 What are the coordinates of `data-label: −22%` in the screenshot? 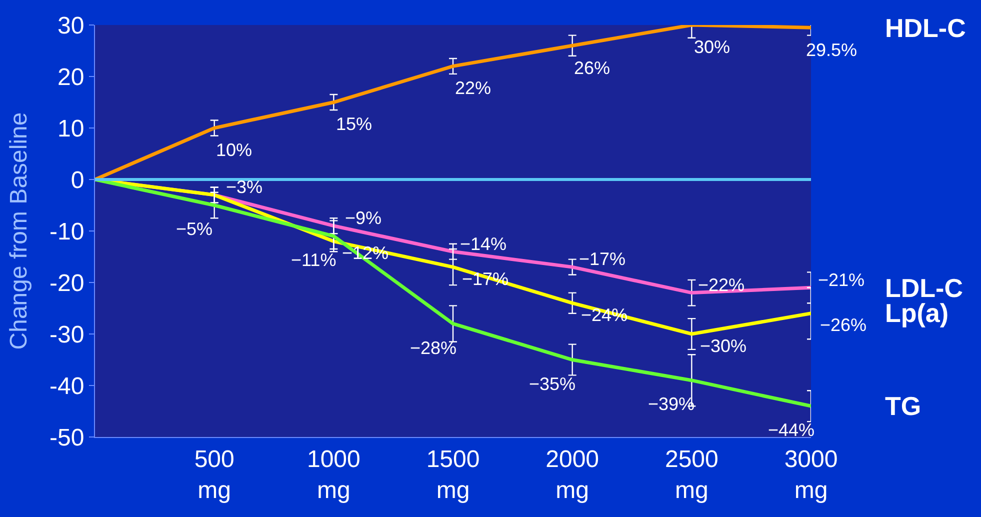 It's located at (721, 285).